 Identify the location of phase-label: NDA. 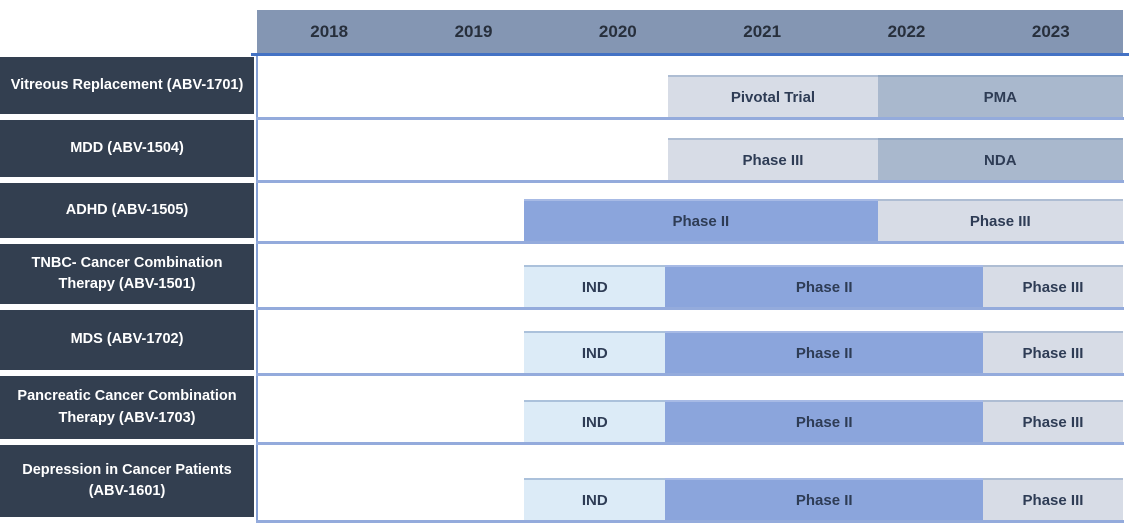
(1000, 160).